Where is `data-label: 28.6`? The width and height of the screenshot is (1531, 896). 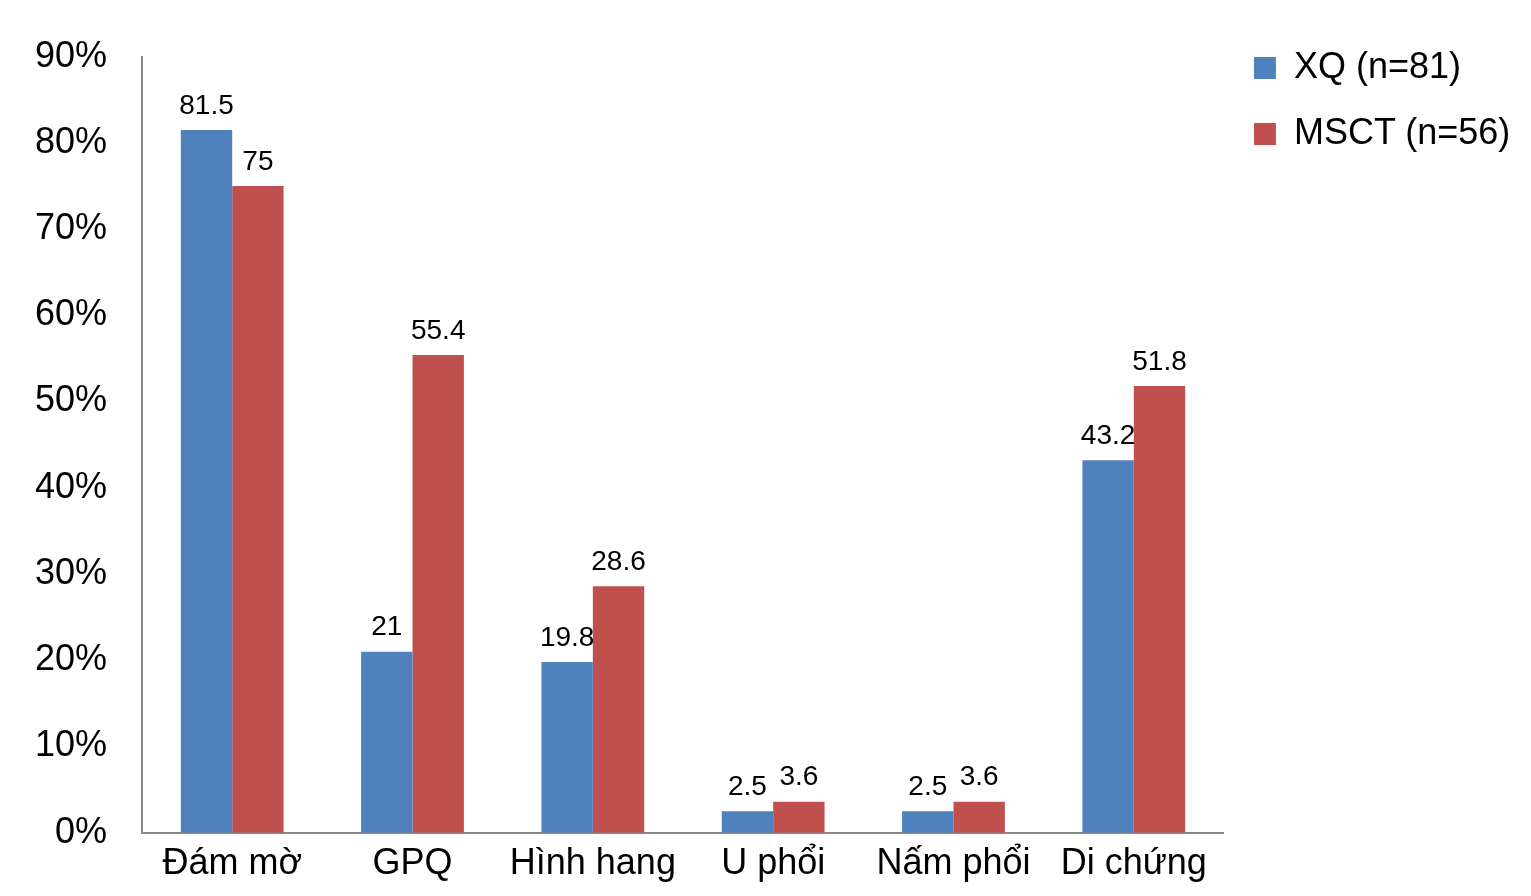
data-label: 28.6 is located at coordinates (618, 560).